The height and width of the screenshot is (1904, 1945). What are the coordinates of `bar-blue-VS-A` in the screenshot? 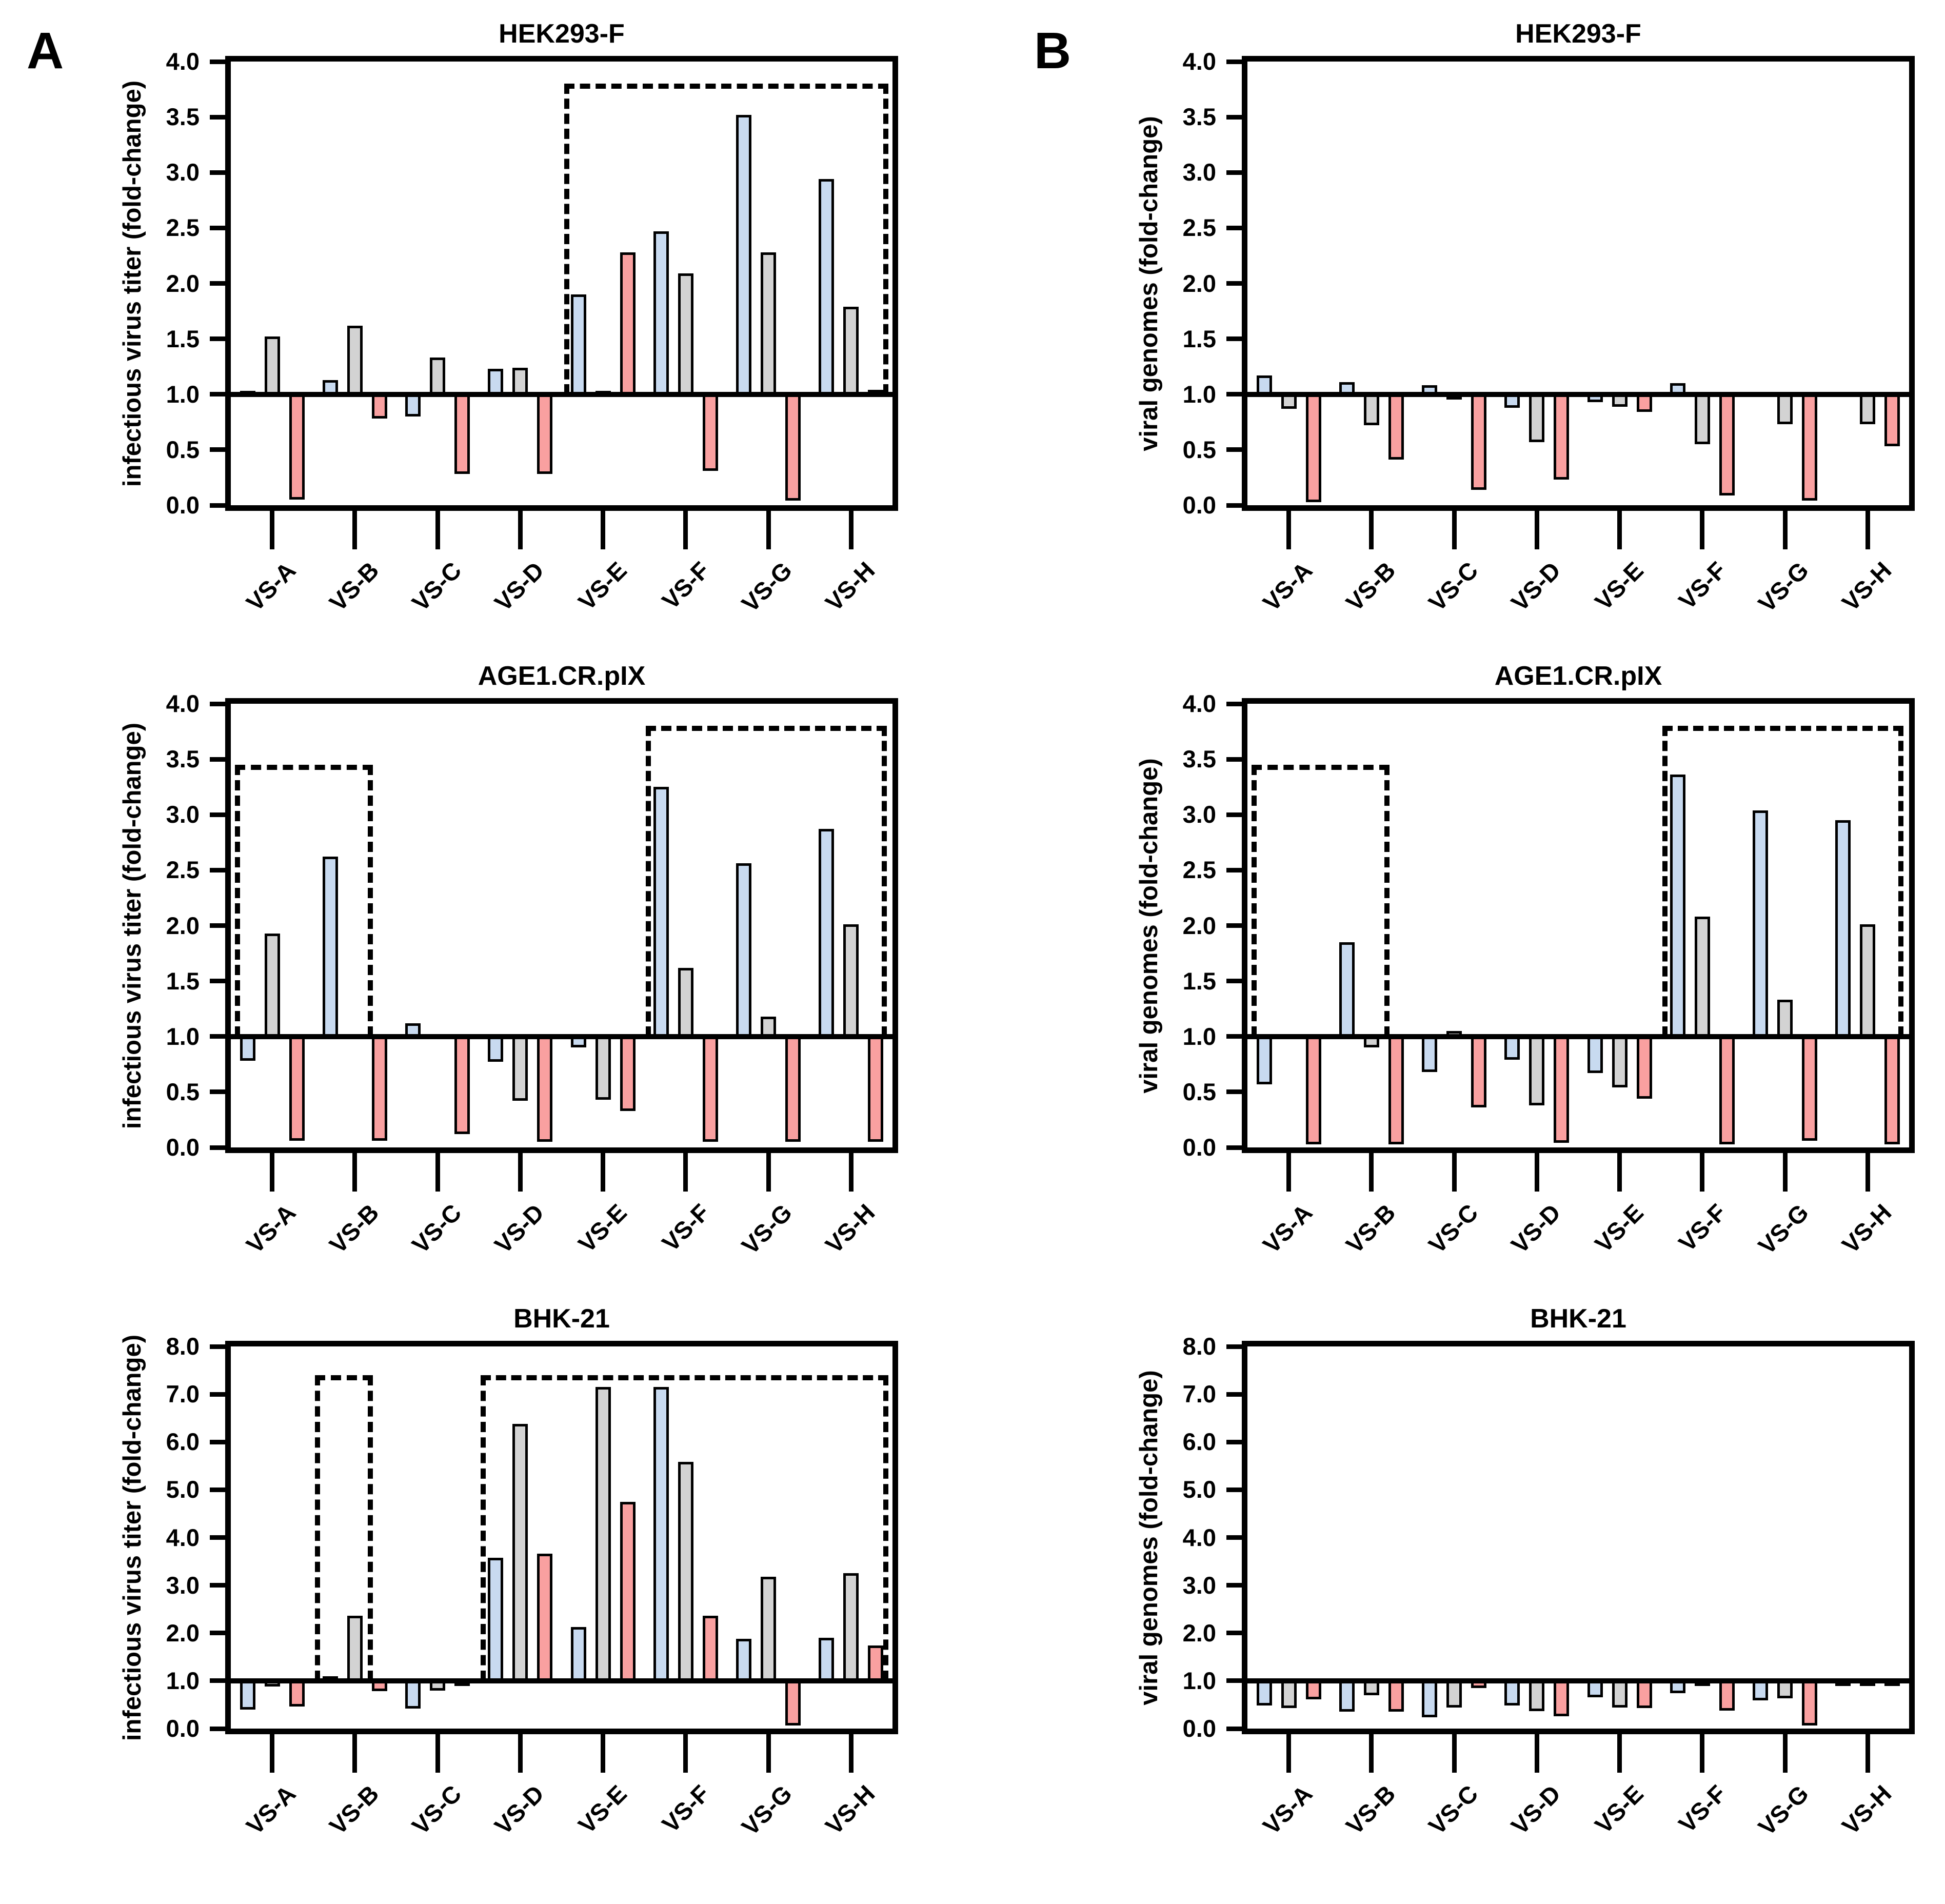 It's located at (247, 1048).